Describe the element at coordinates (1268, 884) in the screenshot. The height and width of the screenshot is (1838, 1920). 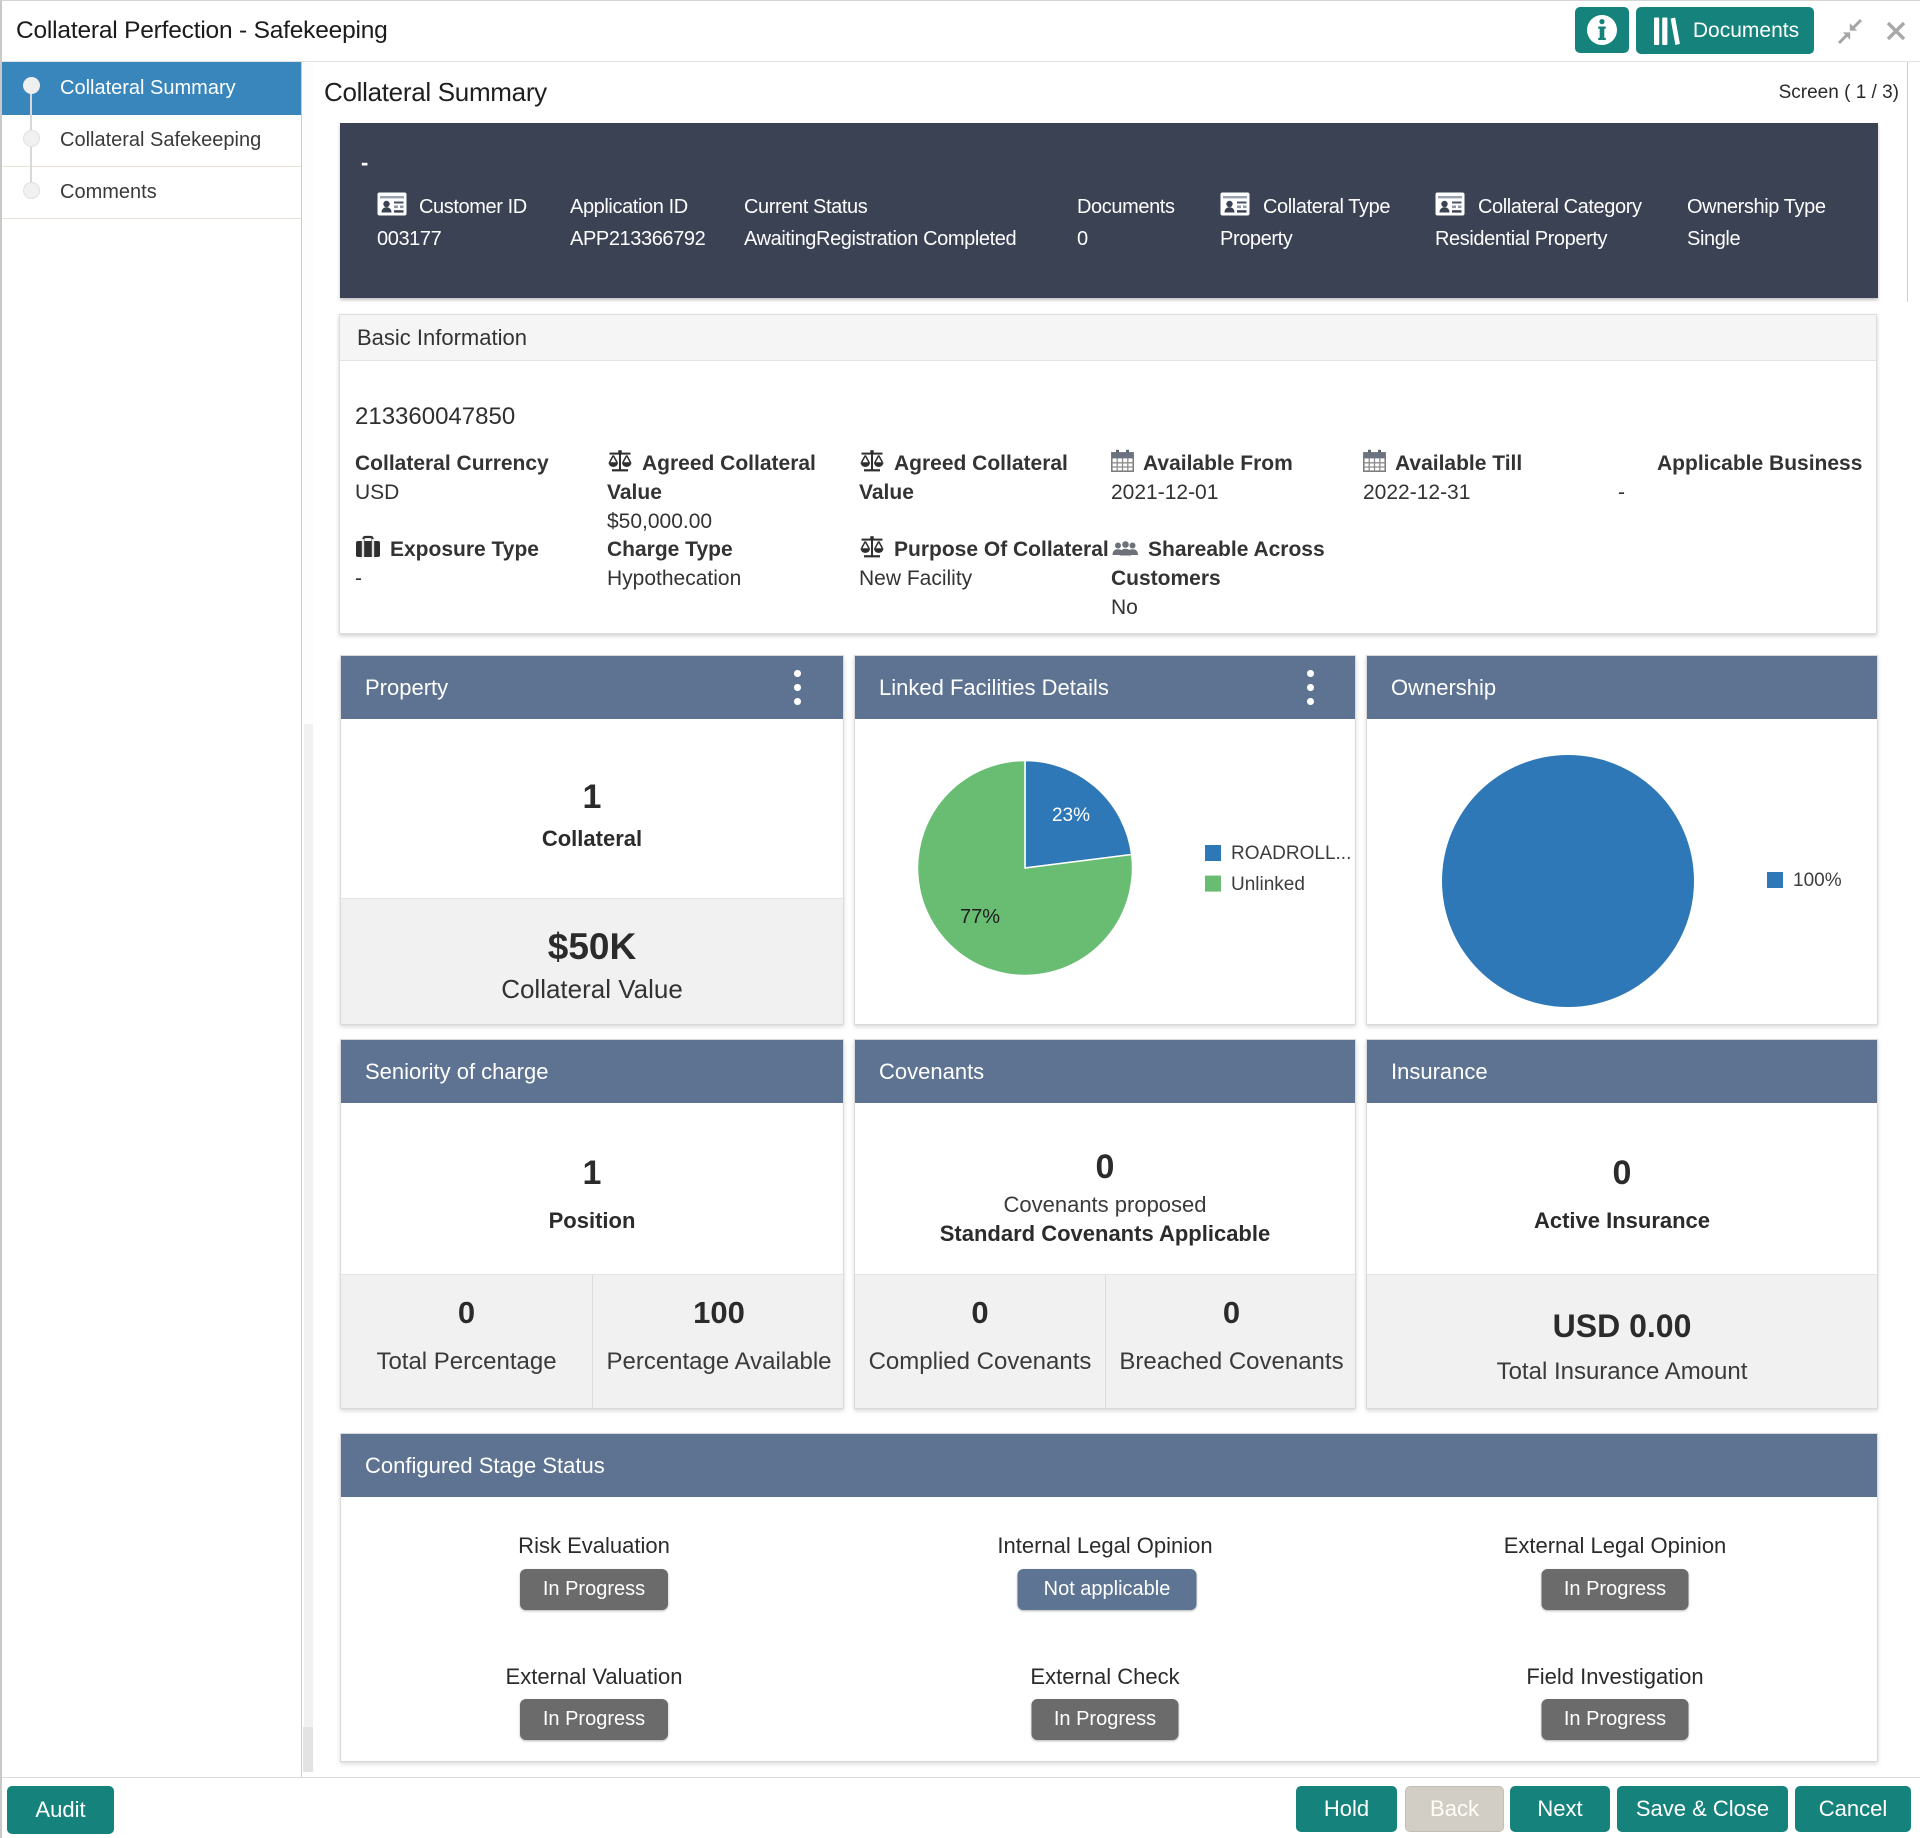
I see `svg-text: Unlinked` at that location.